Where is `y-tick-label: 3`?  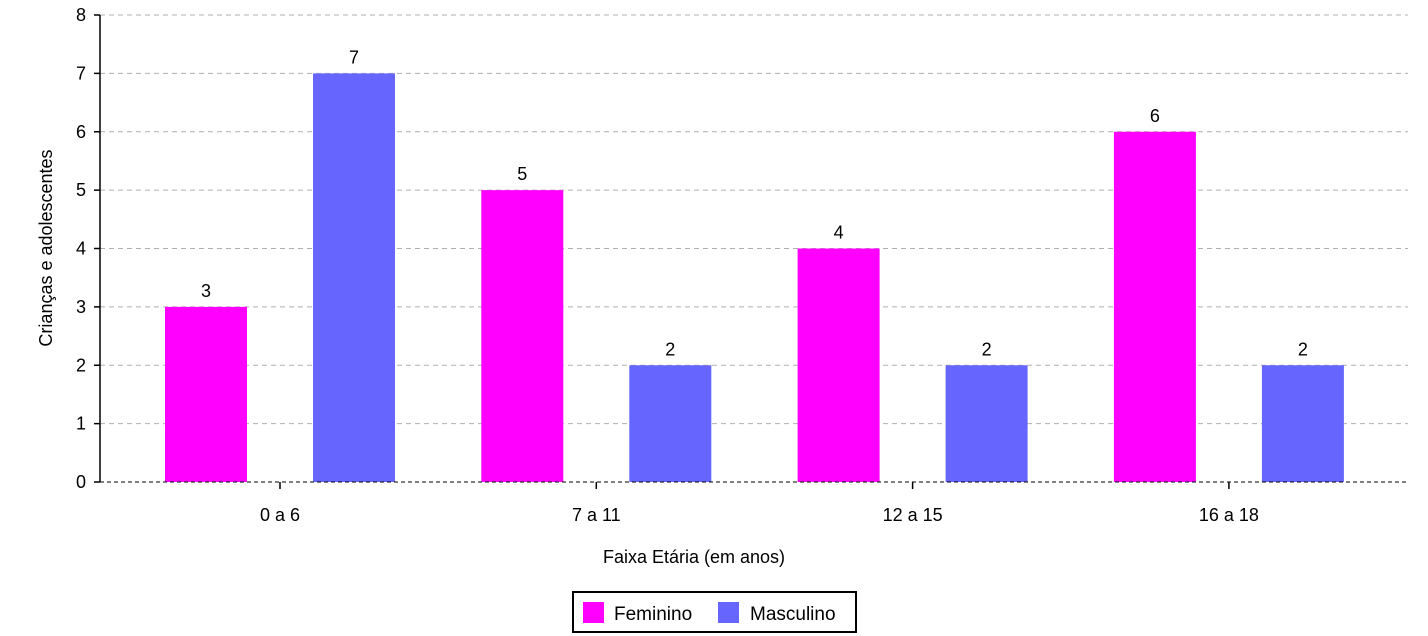
y-tick-label: 3 is located at coordinates (81, 307).